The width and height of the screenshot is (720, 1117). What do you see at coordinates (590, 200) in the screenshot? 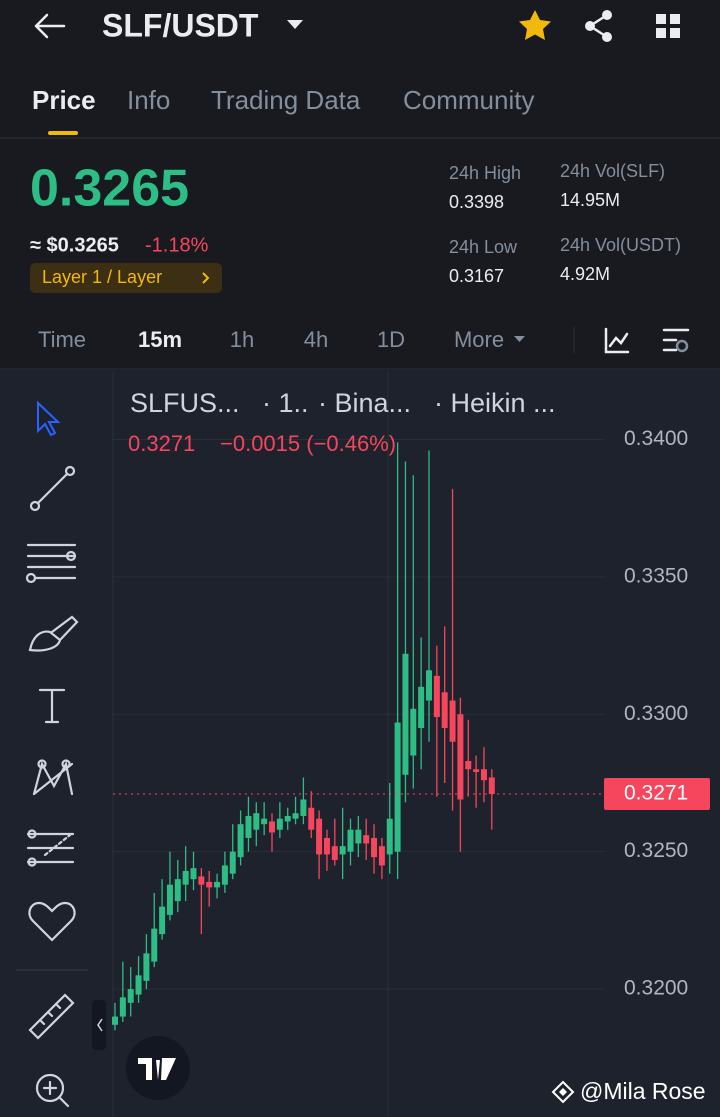
I see `stat-value: 14.95M` at bounding box center [590, 200].